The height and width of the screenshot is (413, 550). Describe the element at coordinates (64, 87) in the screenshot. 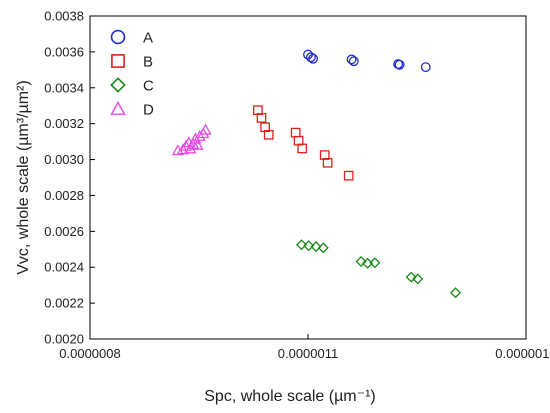

I see `y-tick-label: 0.0034` at that location.